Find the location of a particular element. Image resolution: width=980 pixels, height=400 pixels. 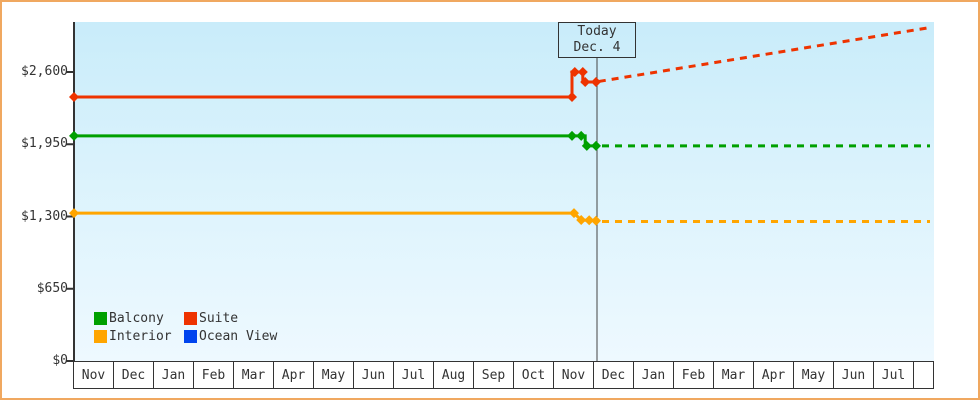

x-axis-month-cell: Aug is located at coordinates (454, 375).